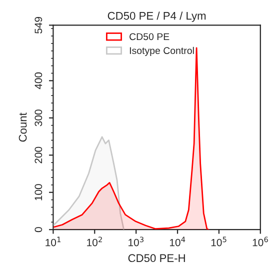 Image resolution: width=280 pixels, height=280 pixels. I want to click on y-axis-title: Count, so click(22, 127).